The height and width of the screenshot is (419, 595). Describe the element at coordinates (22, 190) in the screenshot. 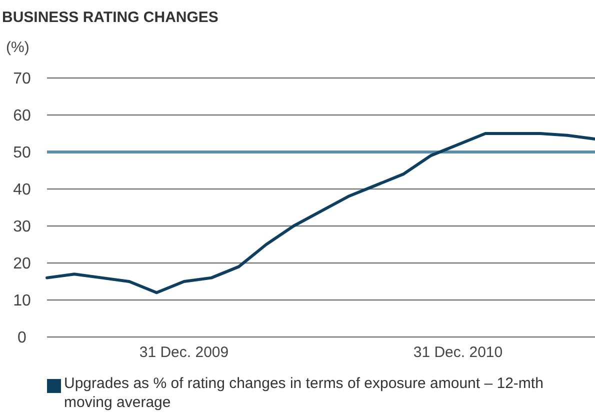

I see `y-tick-label: 40` at that location.